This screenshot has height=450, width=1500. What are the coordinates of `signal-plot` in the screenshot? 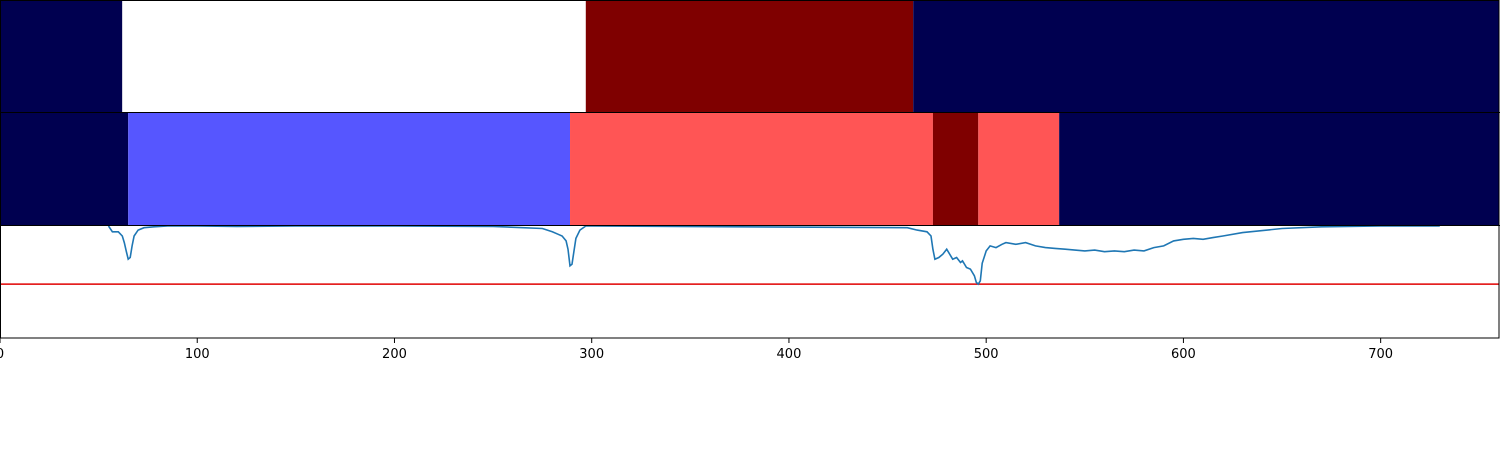 It's located at (749, 256).